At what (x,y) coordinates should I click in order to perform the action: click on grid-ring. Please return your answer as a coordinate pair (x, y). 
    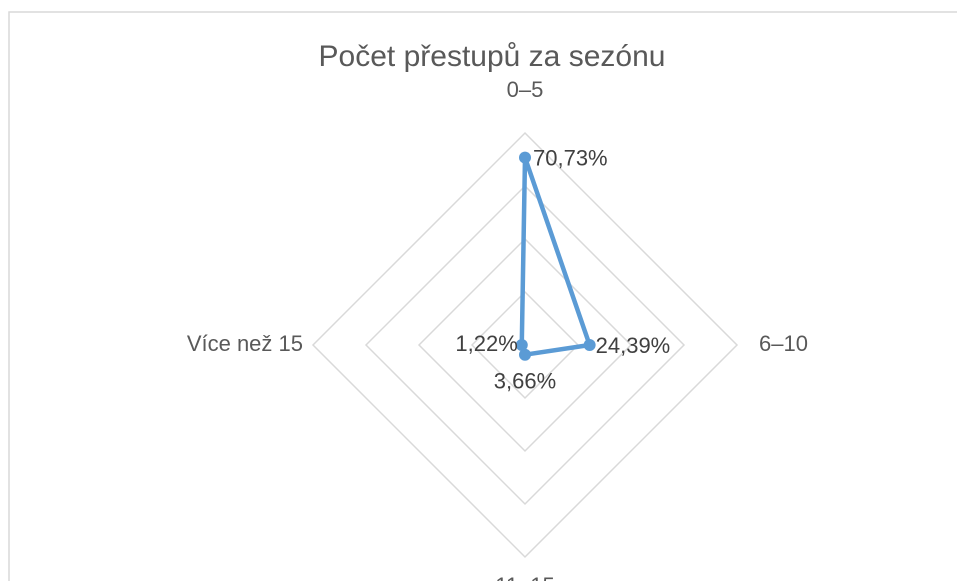
    Looking at the image, I should click on (525, 345).